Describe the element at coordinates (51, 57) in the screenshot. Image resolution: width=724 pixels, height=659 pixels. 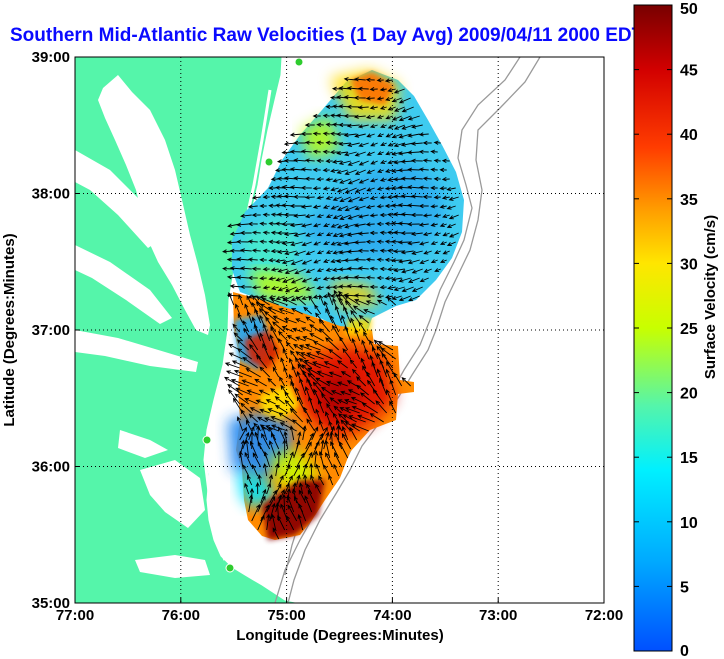
I see `y-tick-label: 39:00` at that location.